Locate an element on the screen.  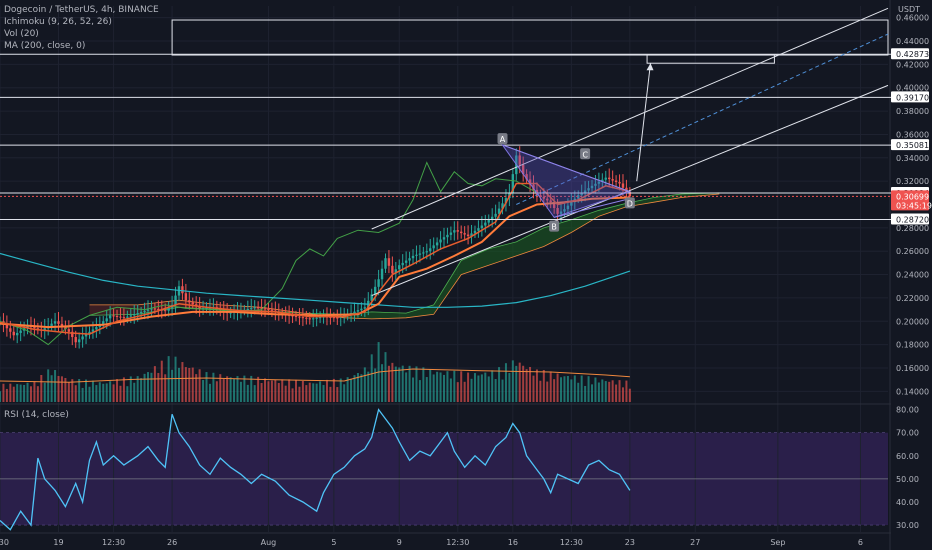
price-tick-label: 0.14000 is located at coordinates (912, 391).